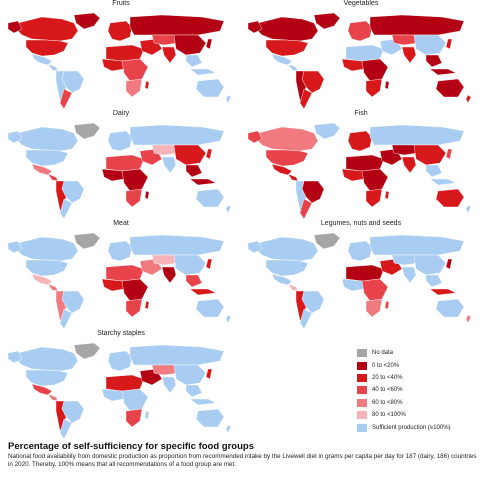  What do you see at coordinates (468, 209) in the screenshot?
I see `region-nz` at bounding box center [468, 209].